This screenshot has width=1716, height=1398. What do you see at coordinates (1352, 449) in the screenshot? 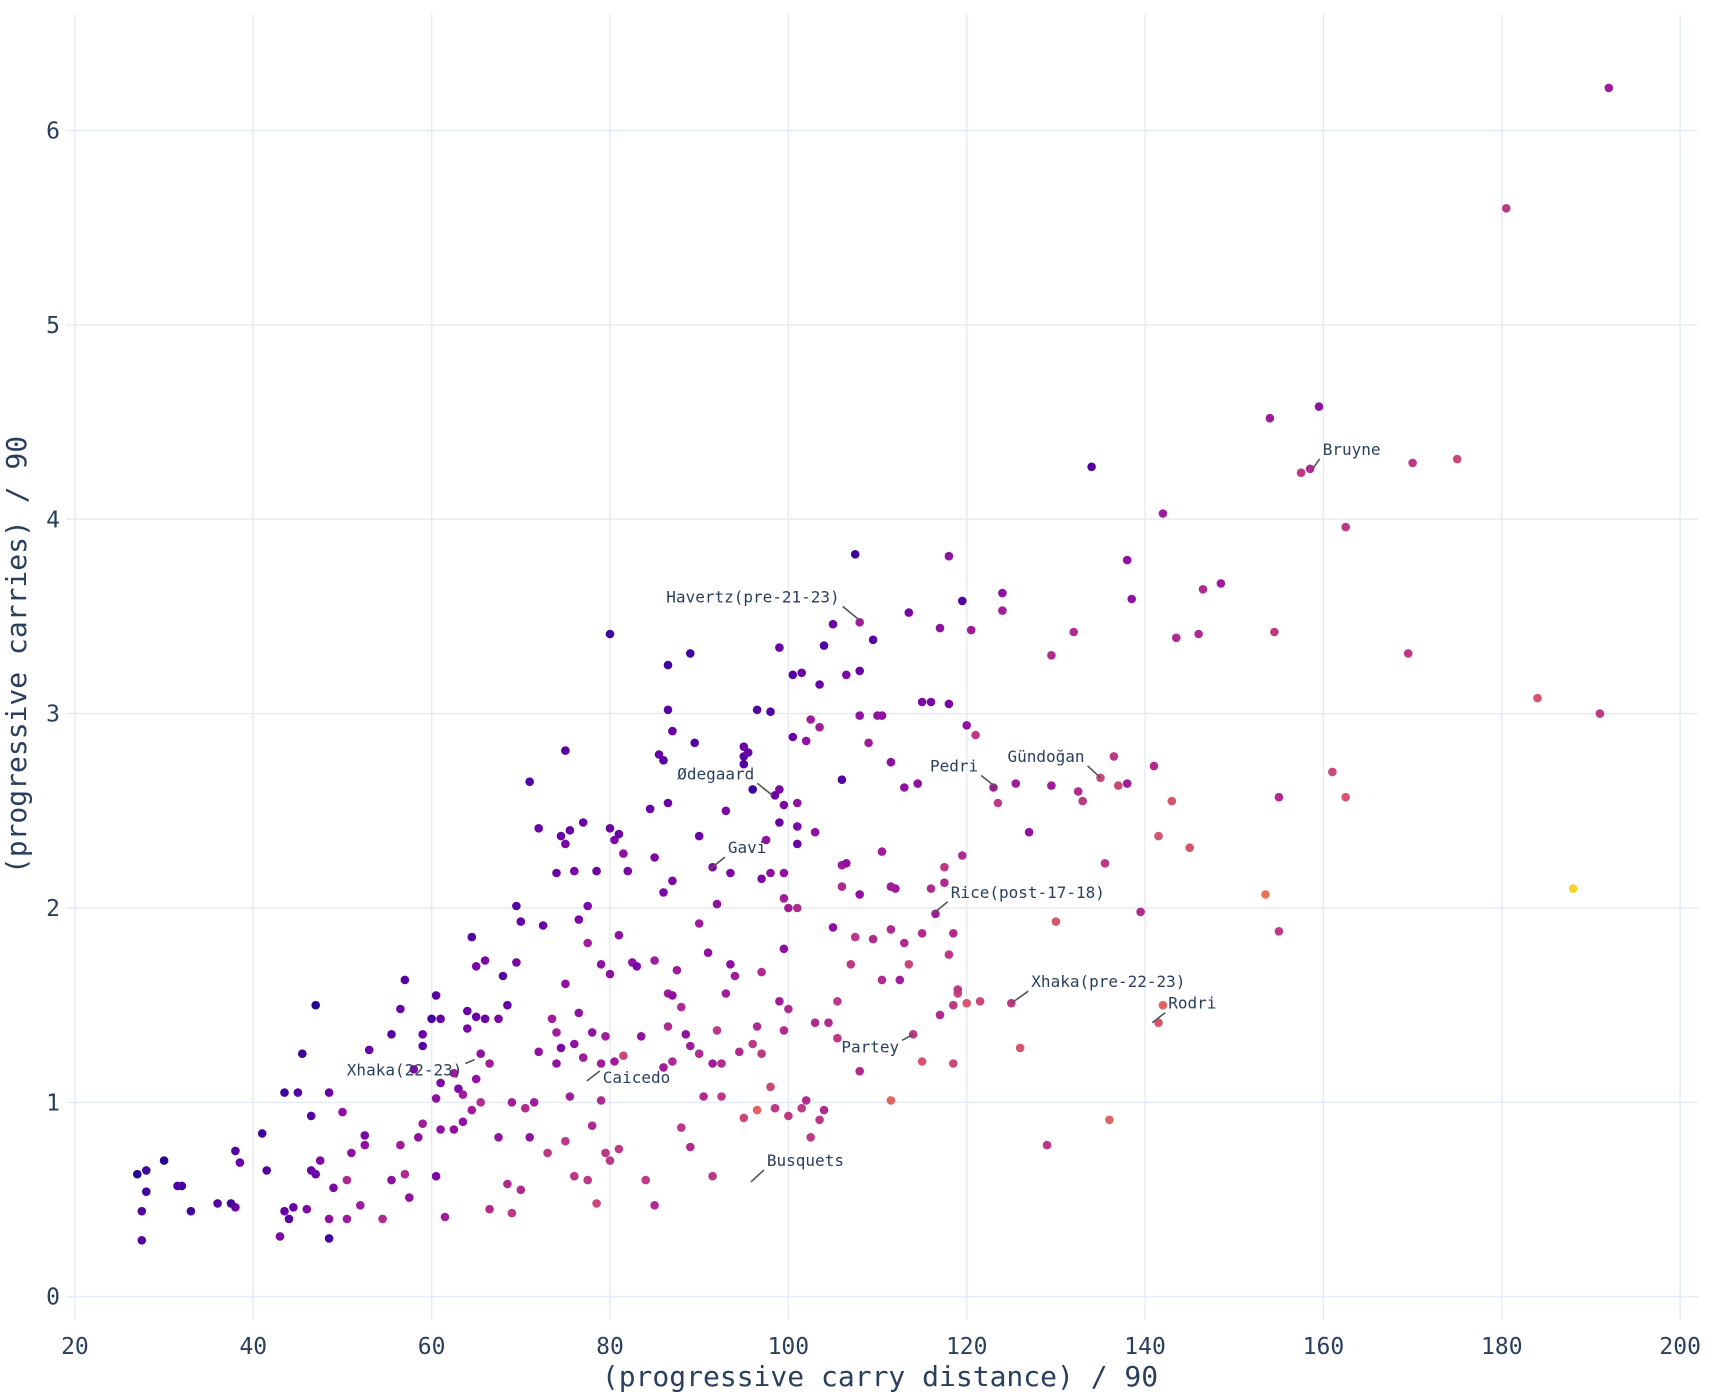
I see `annotation-label: Bruyne` at bounding box center [1352, 449].